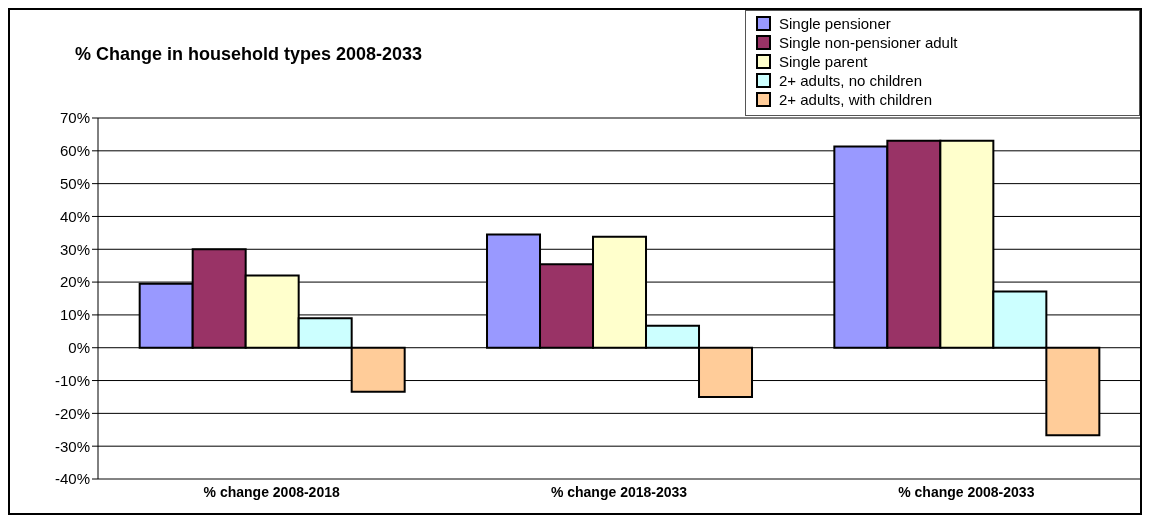  Describe the element at coordinates (74, 315) in the screenshot. I see `y-tick-label: 10%` at that location.